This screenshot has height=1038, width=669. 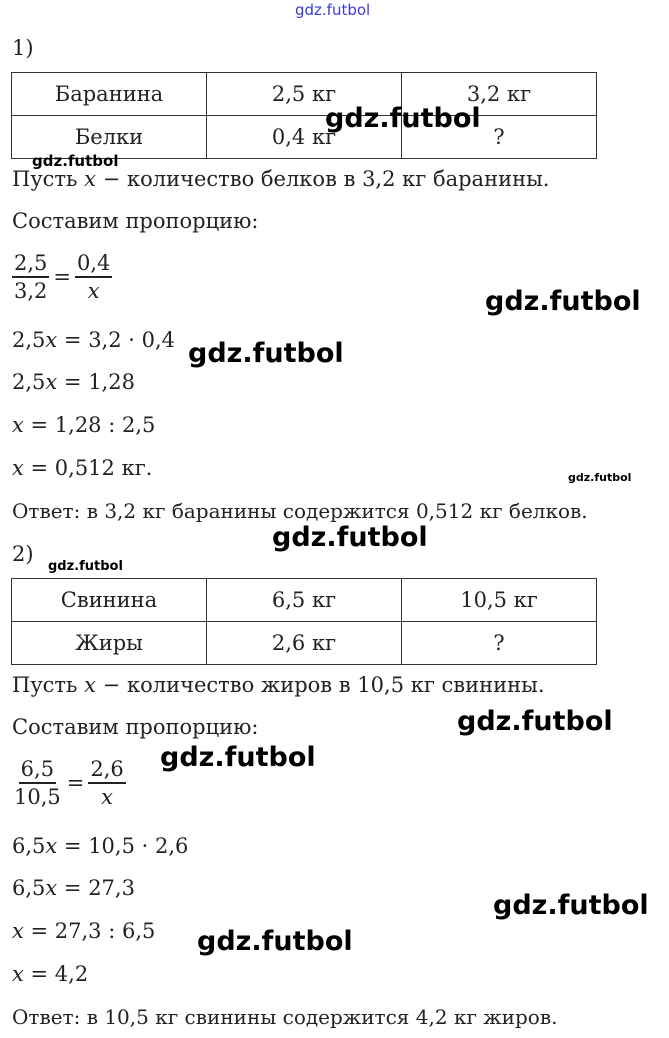 What do you see at coordinates (23, 554) in the screenshot?
I see `part2-label: 2)` at bounding box center [23, 554].